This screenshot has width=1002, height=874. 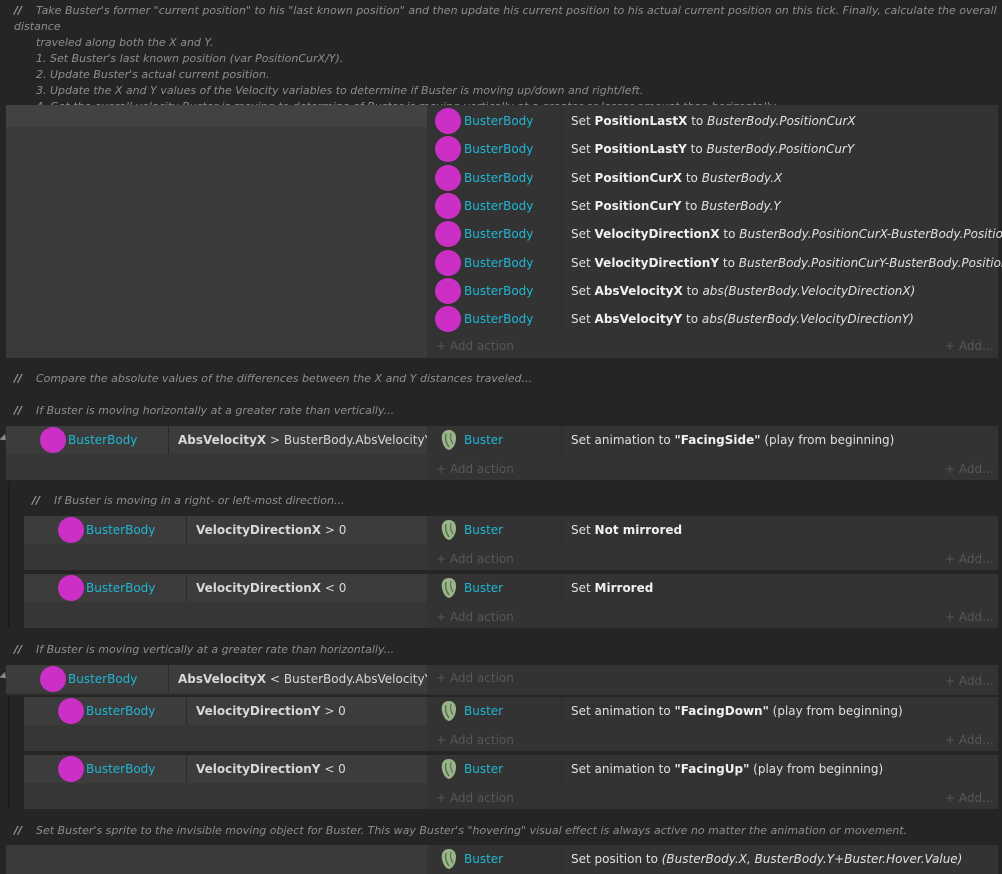 What do you see at coordinates (712, 530) in the screenshot?
I see `action-row: Buster Set Not mirrored` at bounding box center [712, 530].